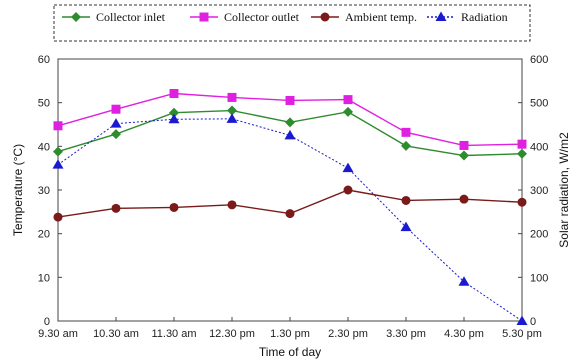 Image resolution: width=578 pixels, height=362 pixels. What do you see at coordinates (173, 334) in the screenshot?
I see `x-tick-label: 11.30 am` at bounding box center [173, 334].